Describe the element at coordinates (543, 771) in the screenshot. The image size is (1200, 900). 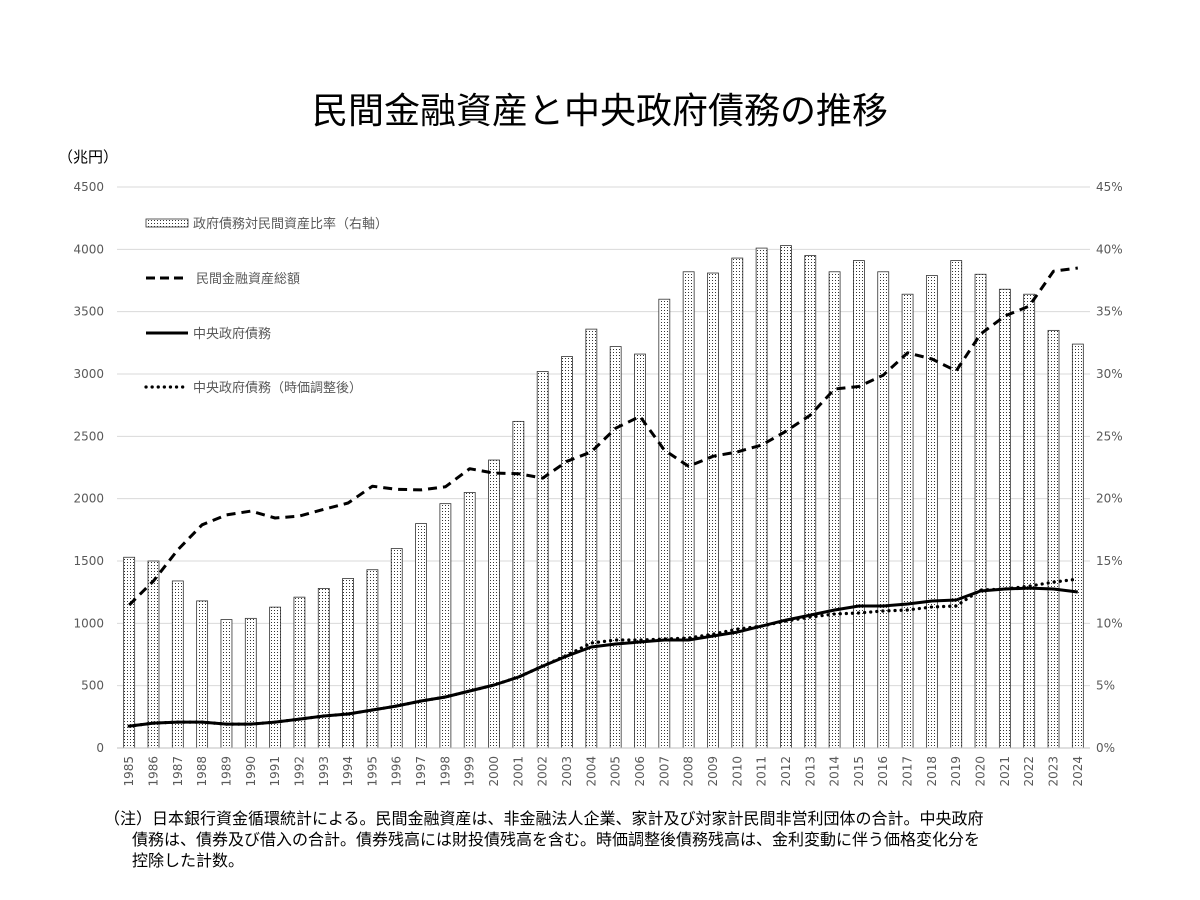
I see `x-tick-label: 2002` at that location.